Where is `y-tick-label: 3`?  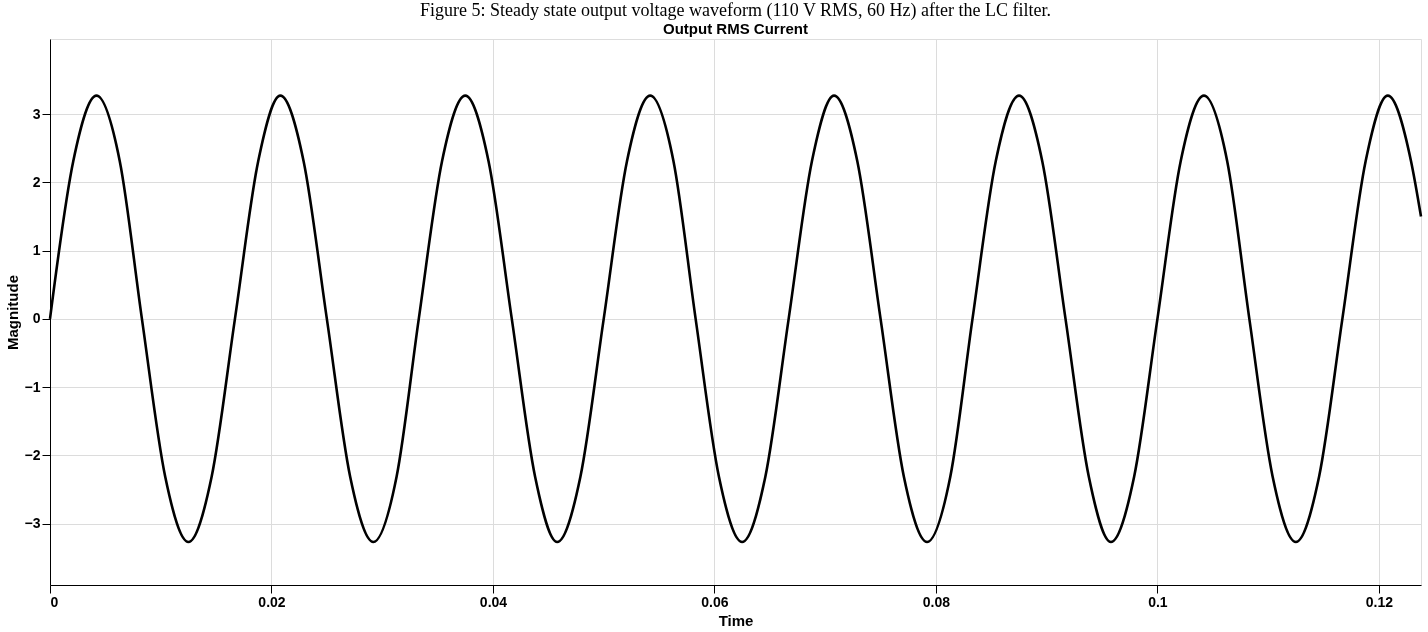
y-tick-label: 3 is located at coordinates (36, 113).